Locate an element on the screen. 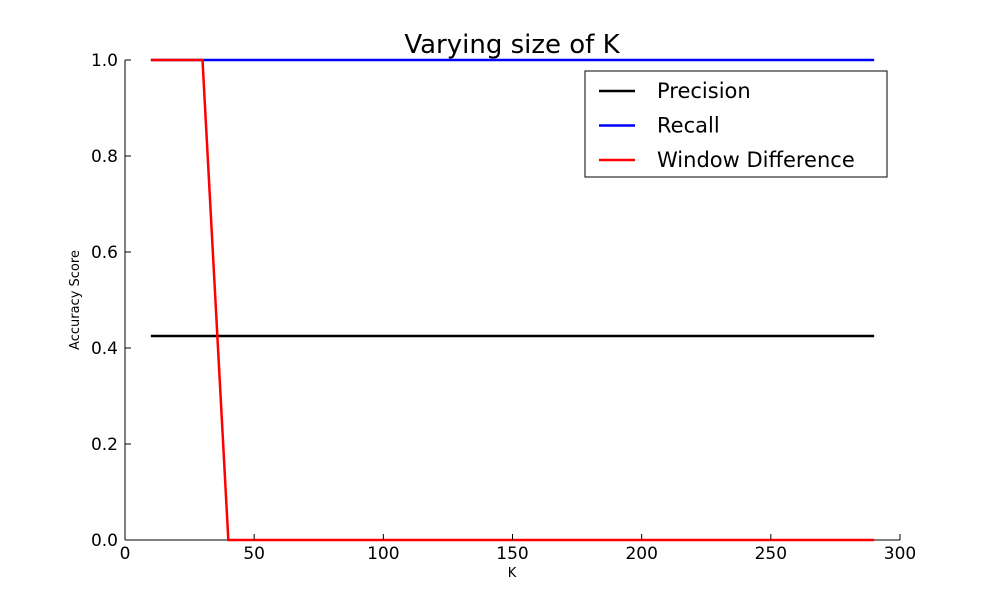 This screenshot has width=1000, height=600. legend-box is located at coordinates (736, 124).